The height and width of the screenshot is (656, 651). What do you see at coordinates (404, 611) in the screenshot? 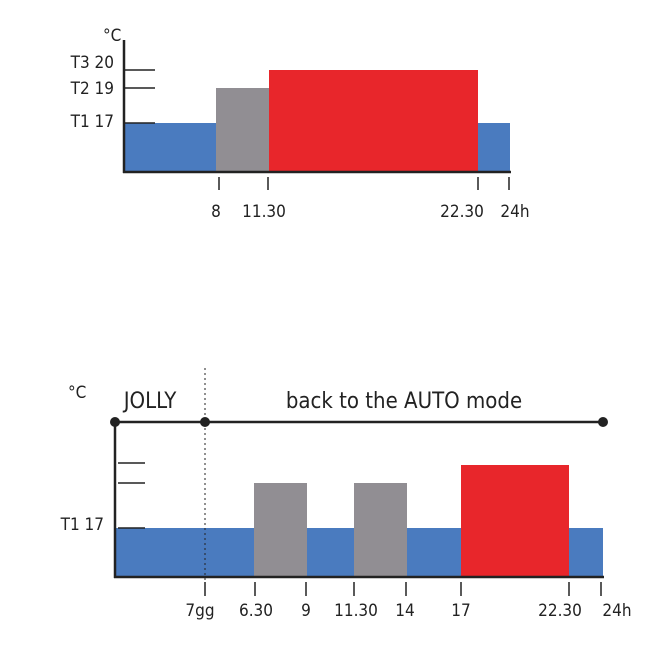
I see `time-label: 14` at bounding box center [404, 611].